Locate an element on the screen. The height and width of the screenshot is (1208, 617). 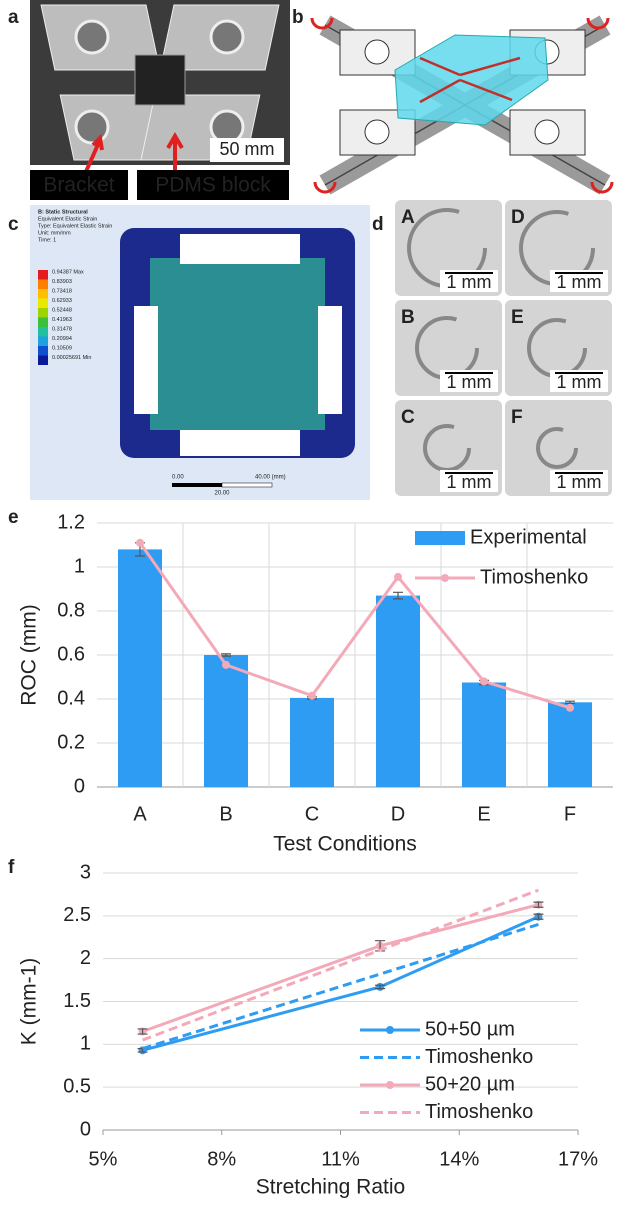
image-letter: F is located at coordinates (517, 417).